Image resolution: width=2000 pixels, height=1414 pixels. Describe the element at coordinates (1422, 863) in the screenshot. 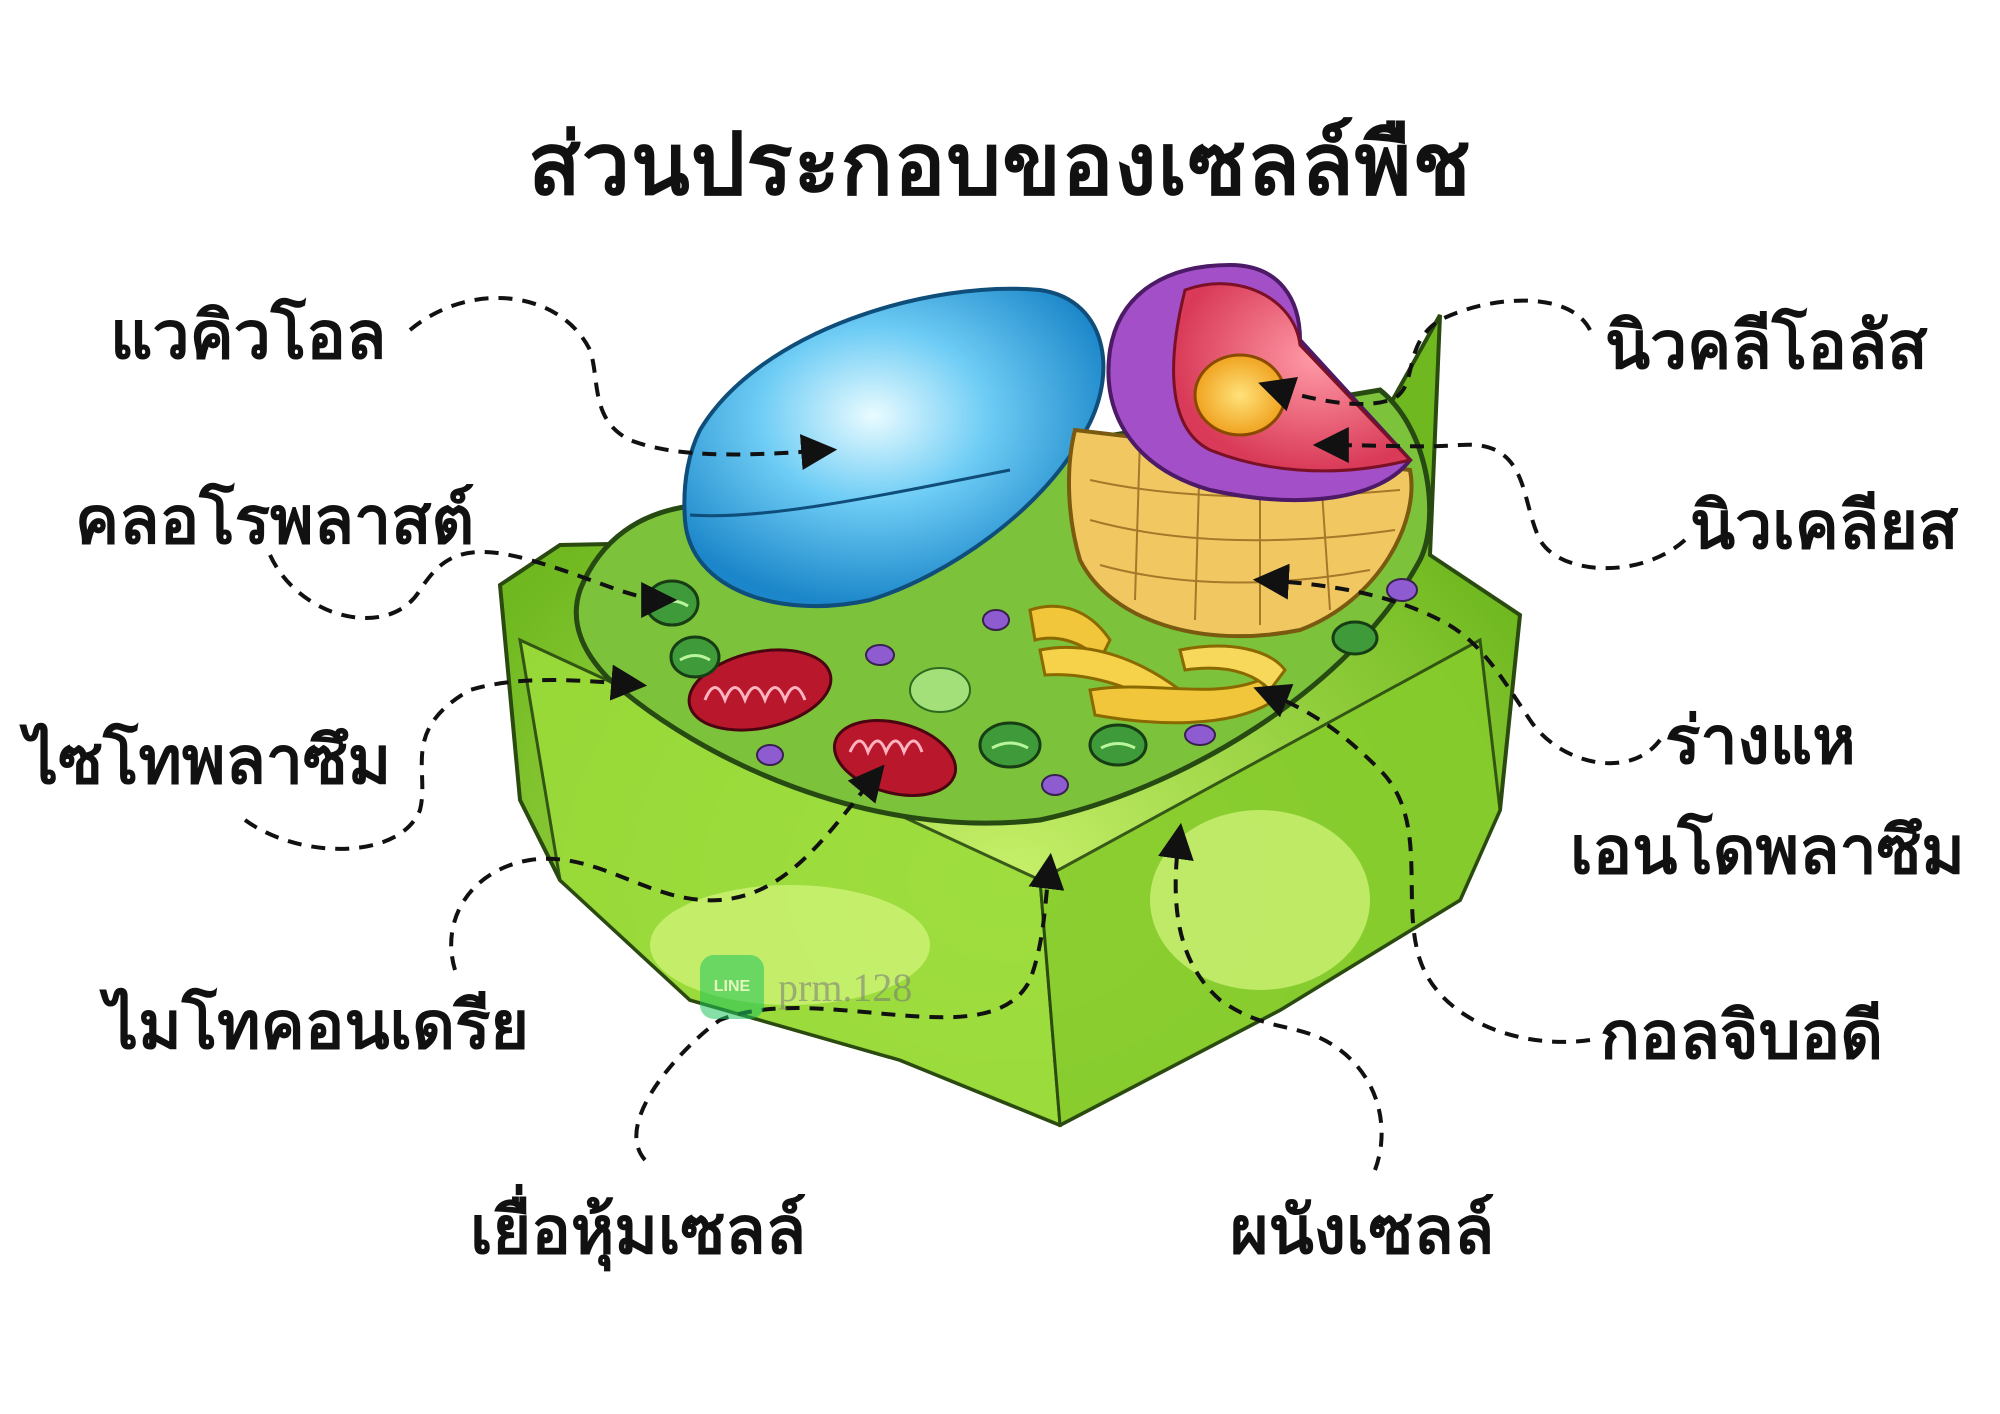

I see `leader-er` at that location.